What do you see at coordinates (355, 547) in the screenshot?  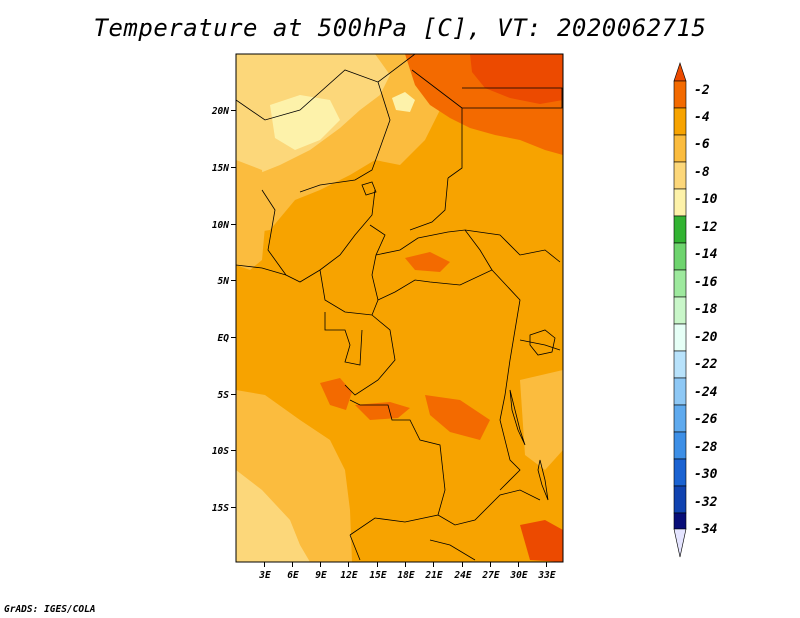 I see `border-namibia` at bounding box center [355, 547].